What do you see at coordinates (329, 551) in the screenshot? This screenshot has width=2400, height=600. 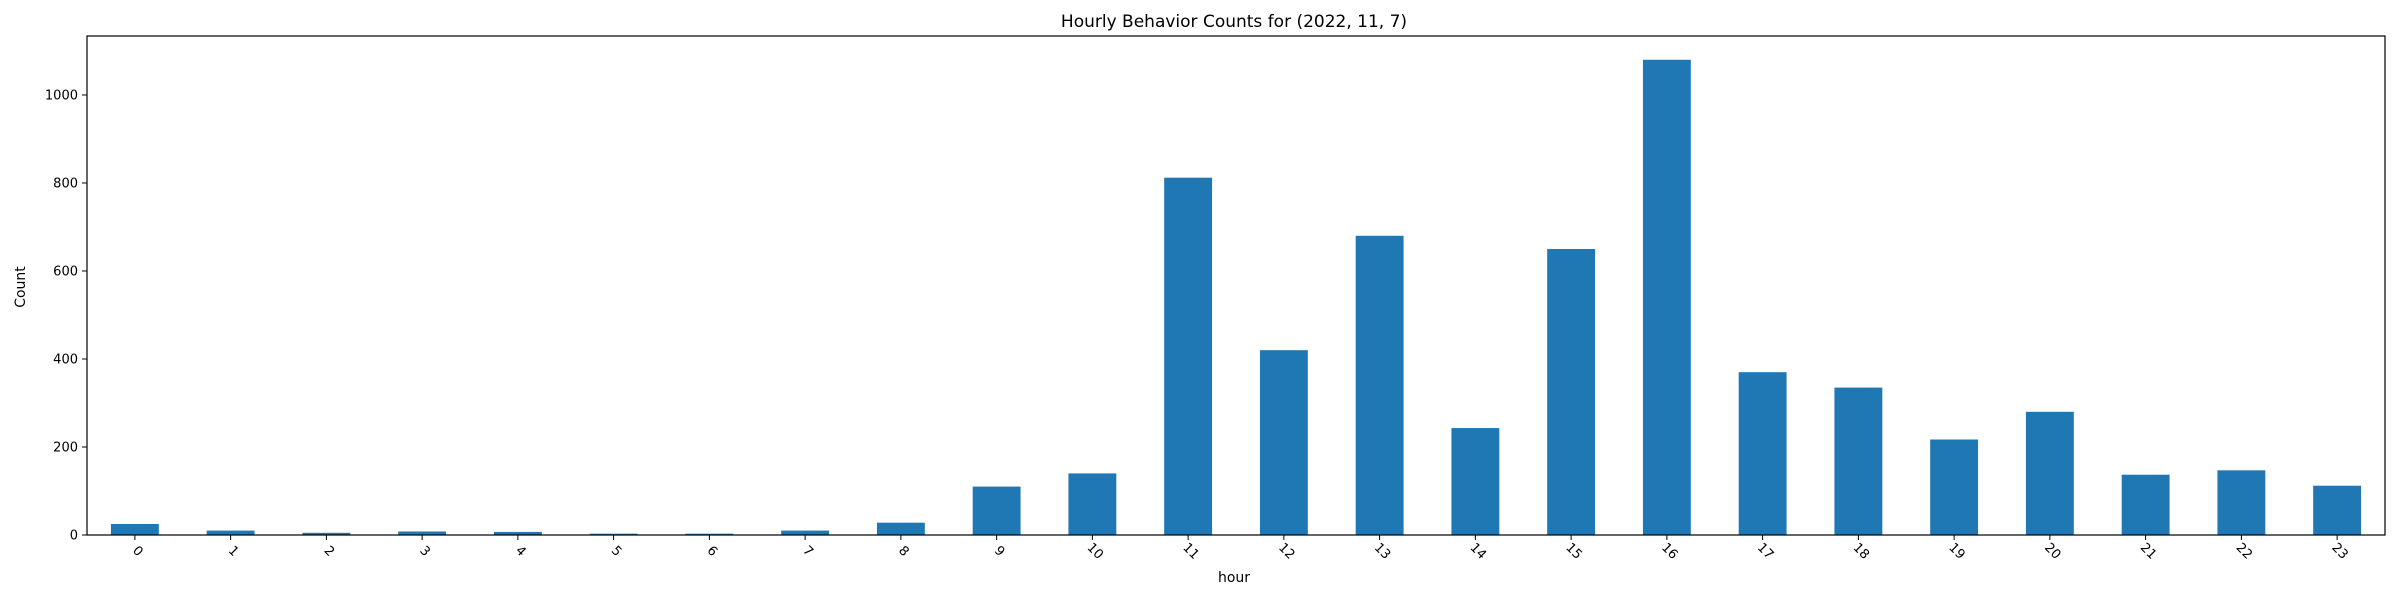 I see `x-tick-label: 2` at bounding box center [329, 551].